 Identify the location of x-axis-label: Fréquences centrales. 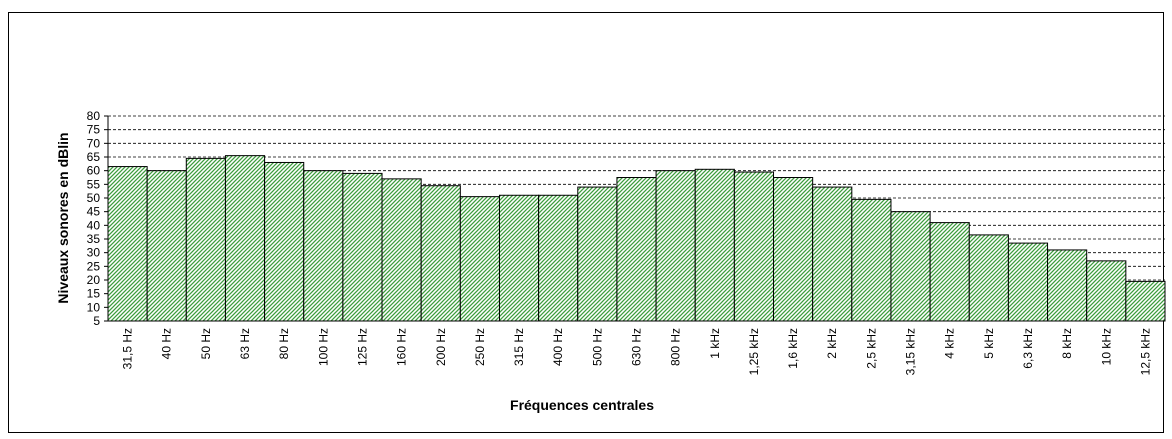
(582, 405).